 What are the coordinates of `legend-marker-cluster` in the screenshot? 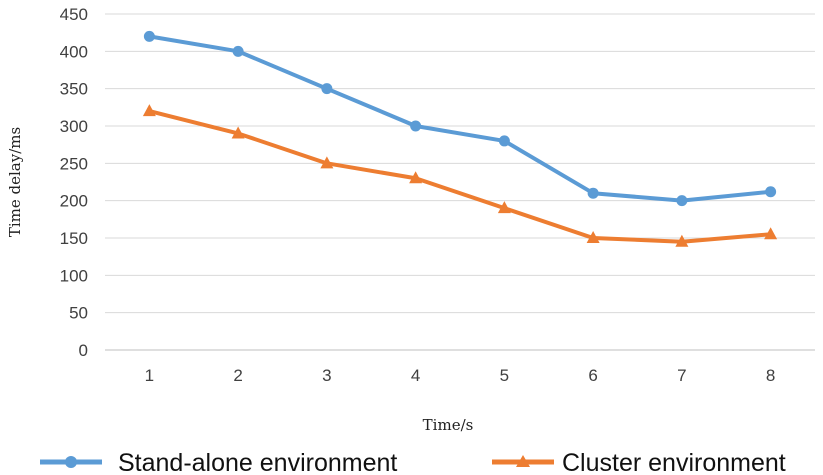 It's located at (523, 461).